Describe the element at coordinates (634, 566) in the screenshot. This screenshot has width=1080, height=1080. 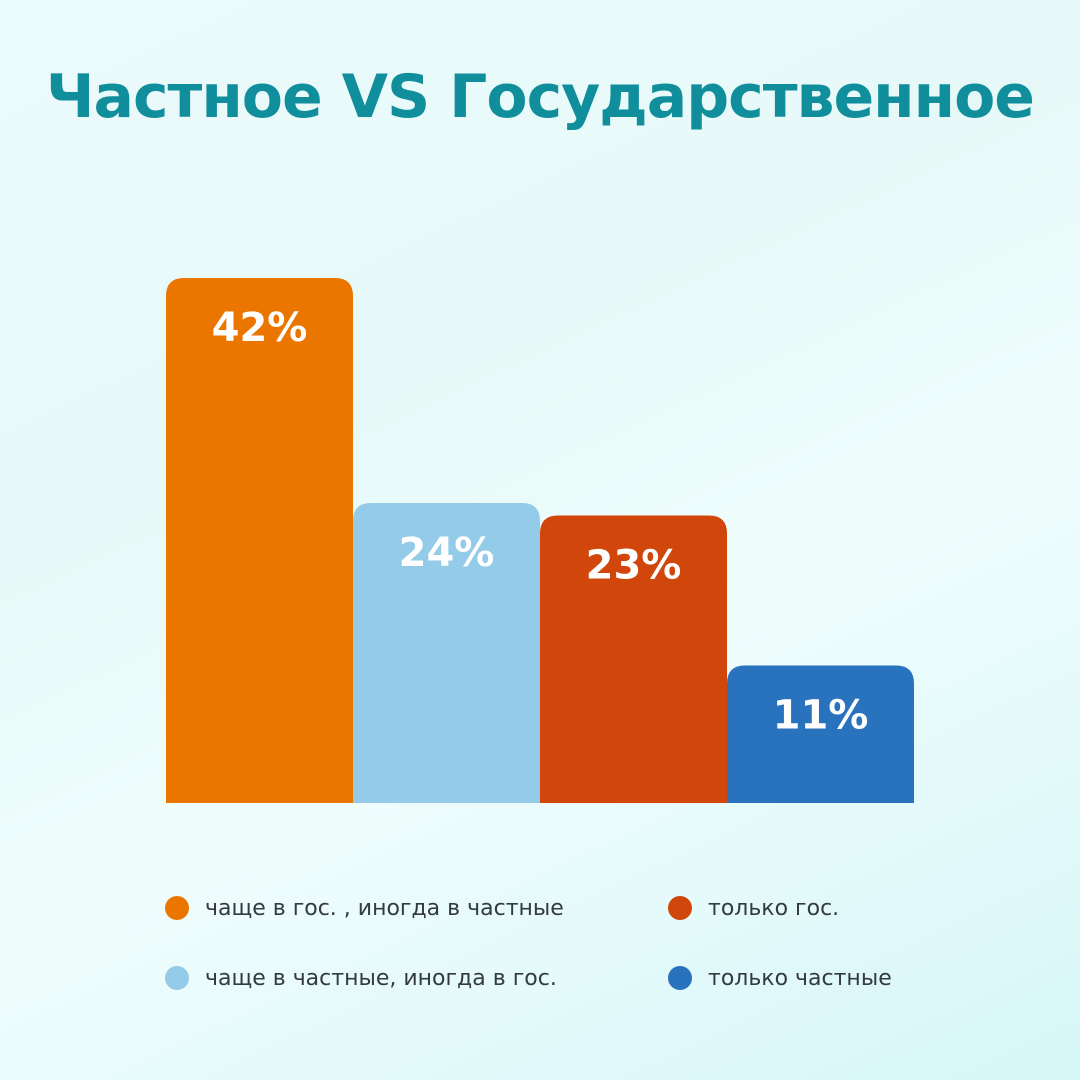
I see `bar-value-label-2: 23%` at that location.